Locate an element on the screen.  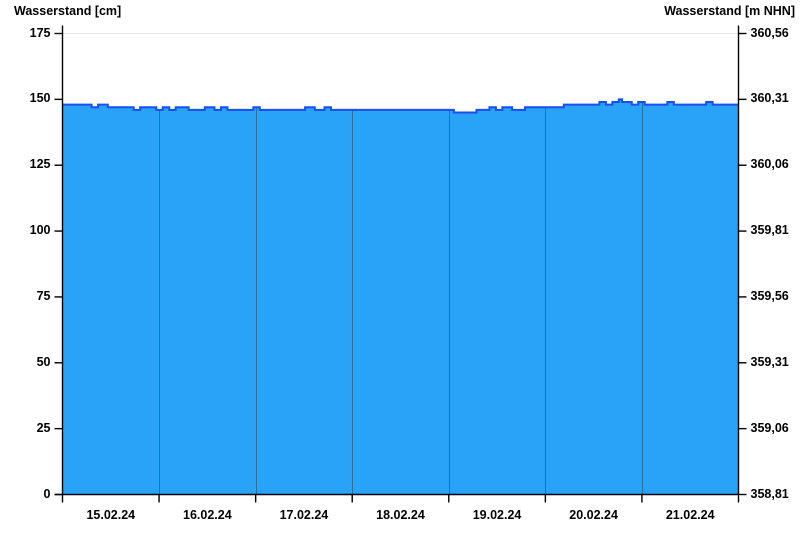
right-tick-label: 359,06 is located at coordinates (769, 427).